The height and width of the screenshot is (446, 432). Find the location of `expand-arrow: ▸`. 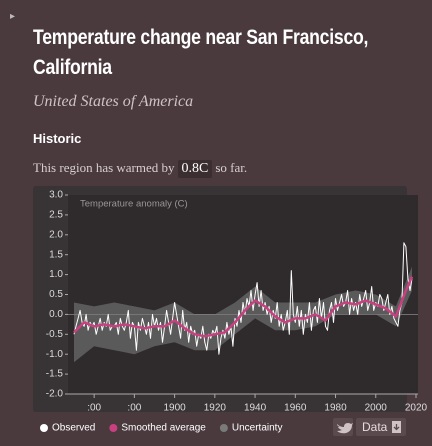

expand-arrow: ▸ is located at coordinates (13, 16).